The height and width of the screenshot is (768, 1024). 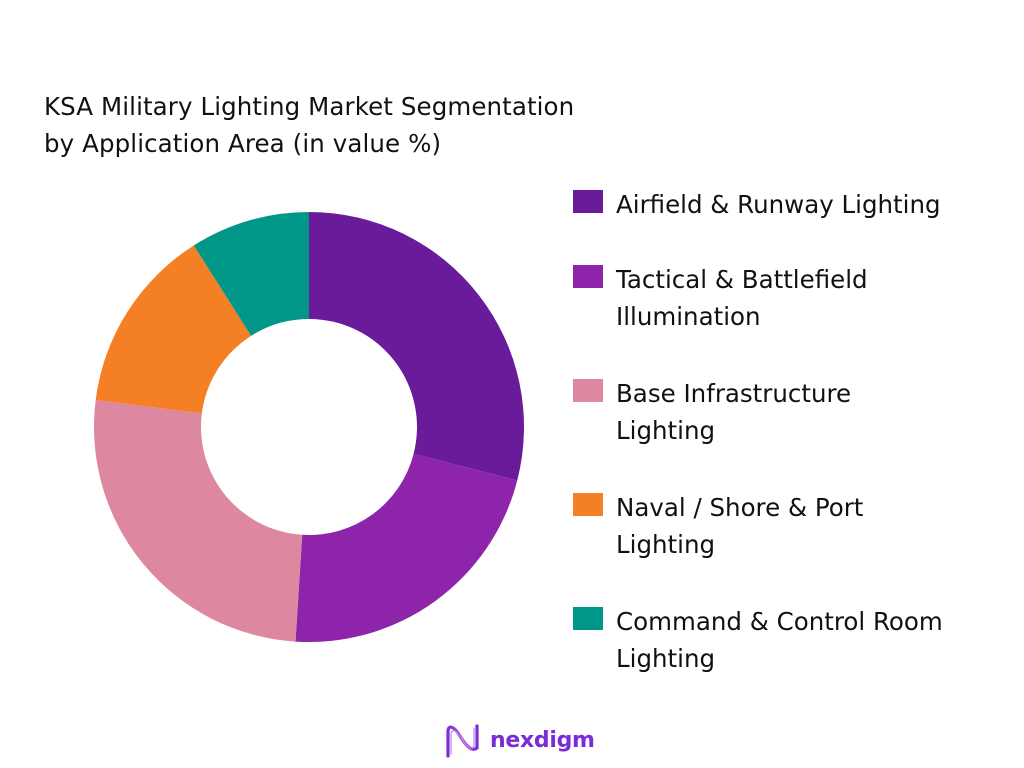 What do you see at coordinates (198, 521) in the screenshot?
I see `donut-slice-base` at bounding box center [198, 521].